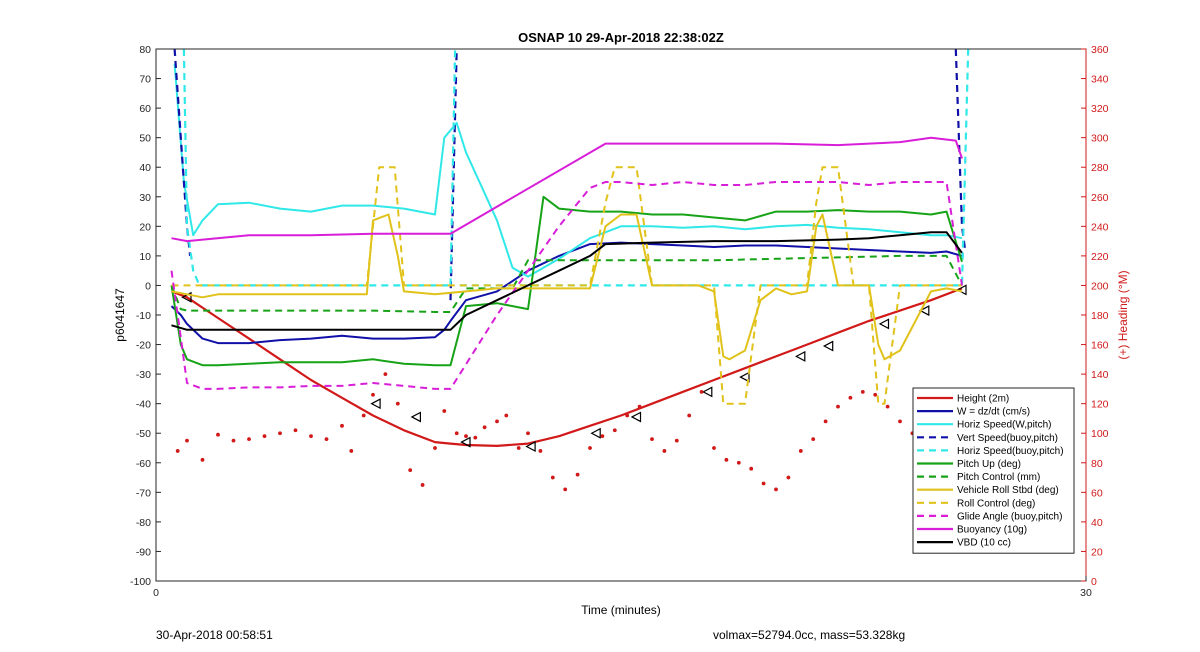 The height and width of the screenshot is (652, 1200). Describe the element at coordinates (1100, 286) in the screenshot. I see `right-y-tick-label: 200` at that location.